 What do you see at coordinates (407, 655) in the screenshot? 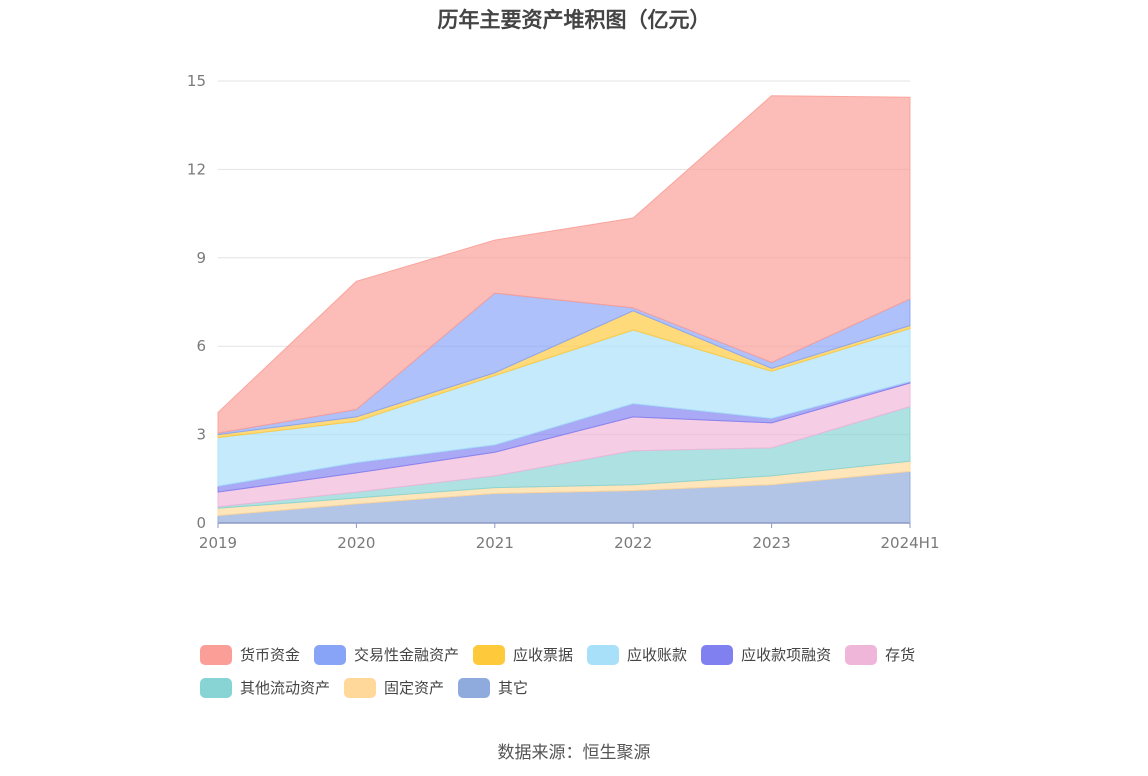
I see `legend-label: 交易性金融资产` at bounding box center [407, 655].